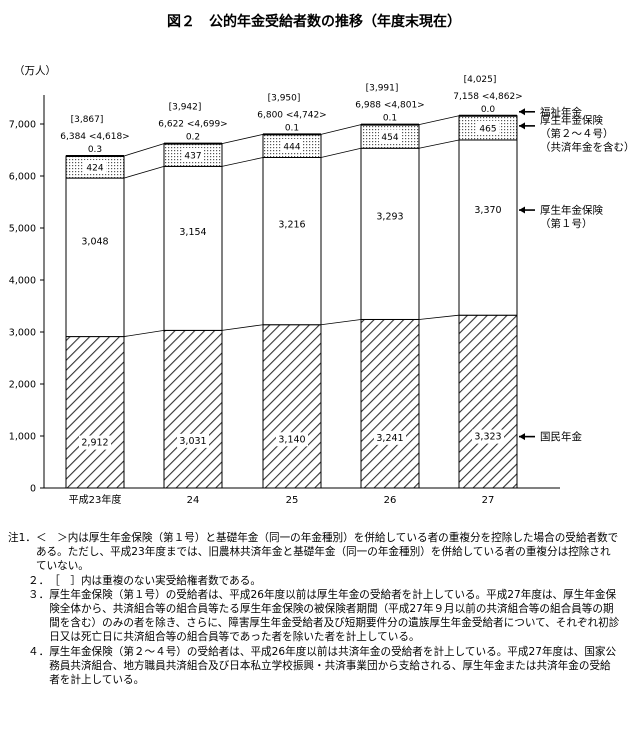 This screenshot has height=740, width=629. What do you see at coordinates (577, 133) in the screenshot?
I see `legend-kosei-2-4-label: （第２～４号）` at bounding box center [577, 133].